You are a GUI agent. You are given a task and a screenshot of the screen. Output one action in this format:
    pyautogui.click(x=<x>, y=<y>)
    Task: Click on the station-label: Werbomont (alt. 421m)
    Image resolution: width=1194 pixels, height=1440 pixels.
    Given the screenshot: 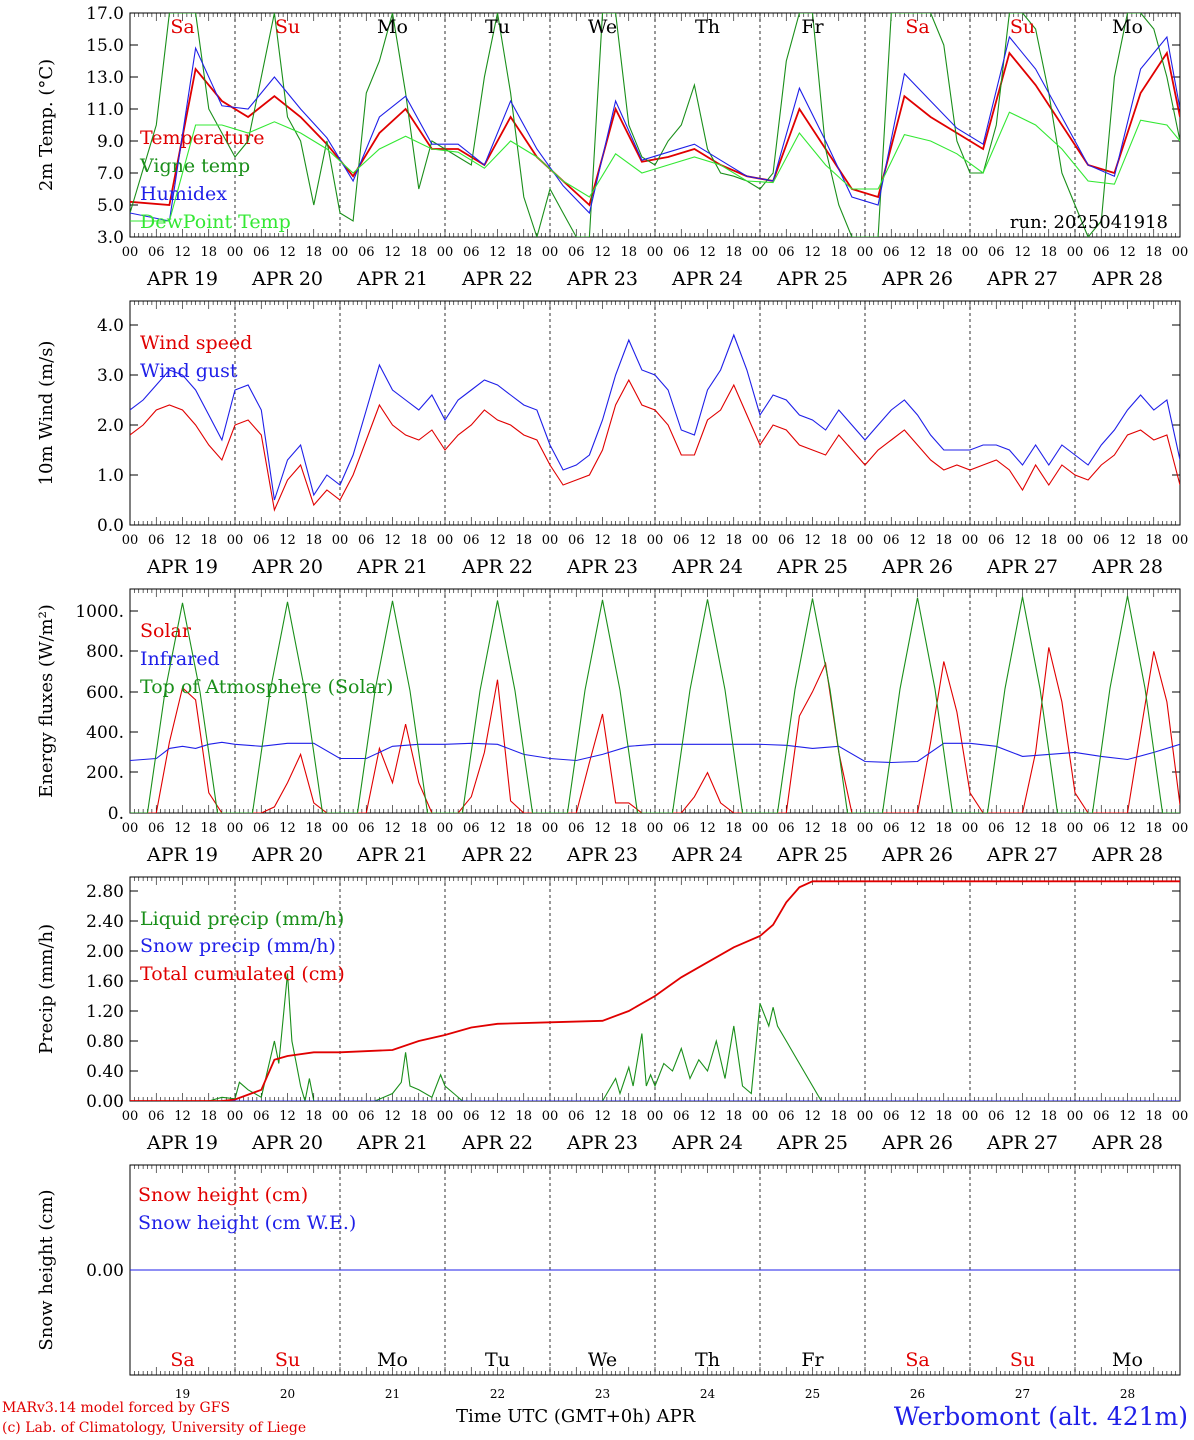 What is the action you would take?
    pyautogui.click(x=1040, y=1416)
    